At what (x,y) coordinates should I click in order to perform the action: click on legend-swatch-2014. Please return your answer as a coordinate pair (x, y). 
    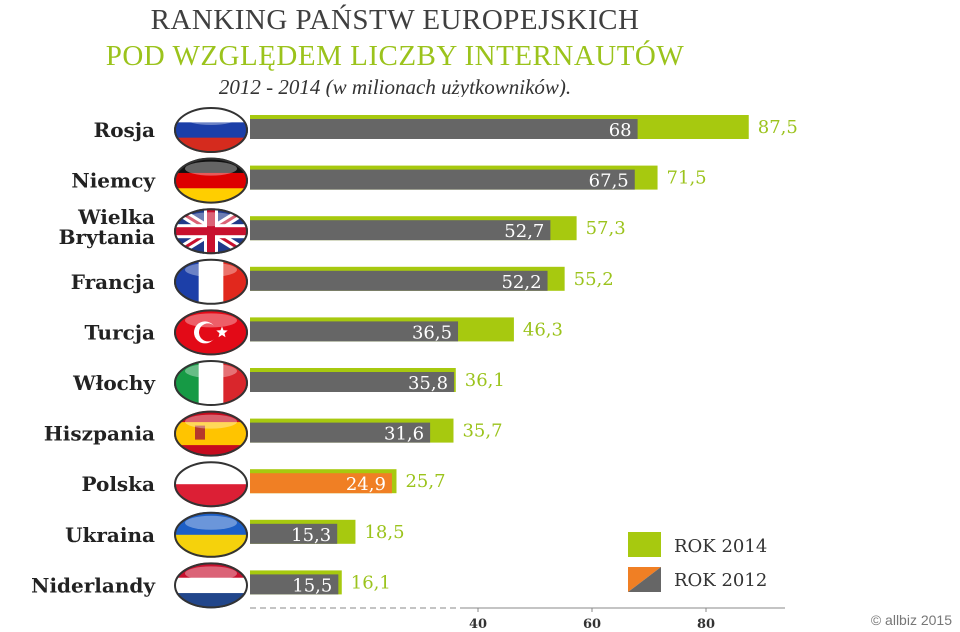
    Looking at the image, I should click on (644, 544).